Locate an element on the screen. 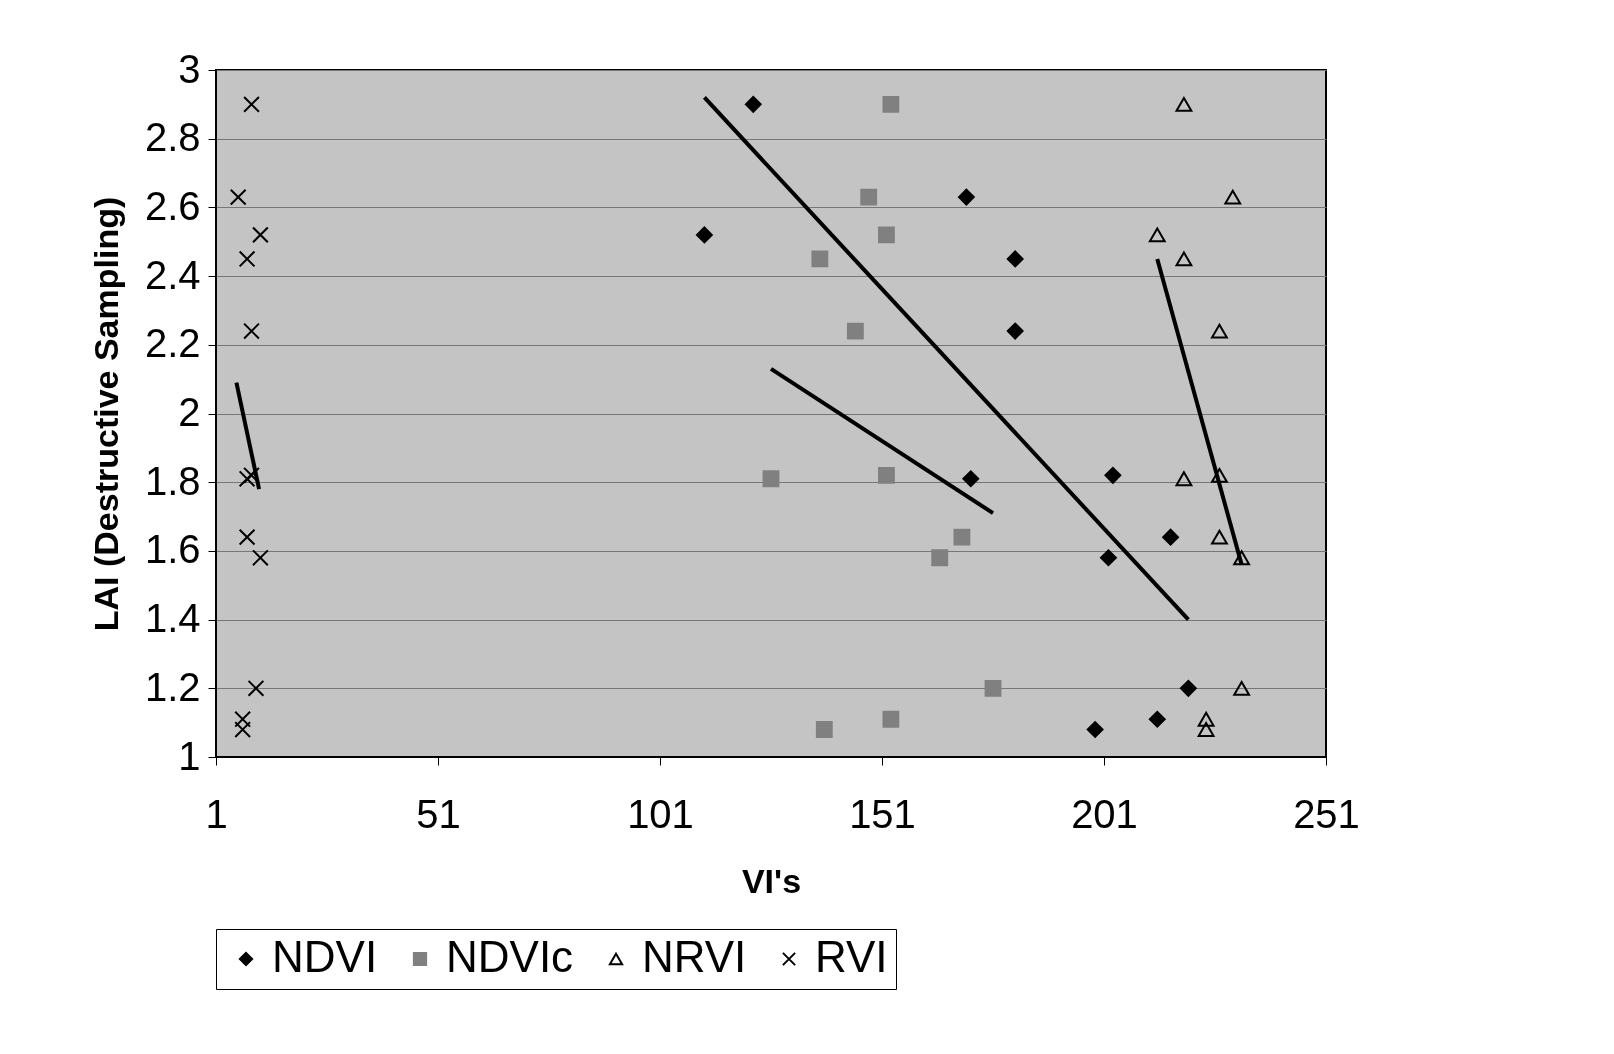 The height and width of the screenshot is (1054, 1614). legend-label: NRVI is located at coordinates (694, 956).